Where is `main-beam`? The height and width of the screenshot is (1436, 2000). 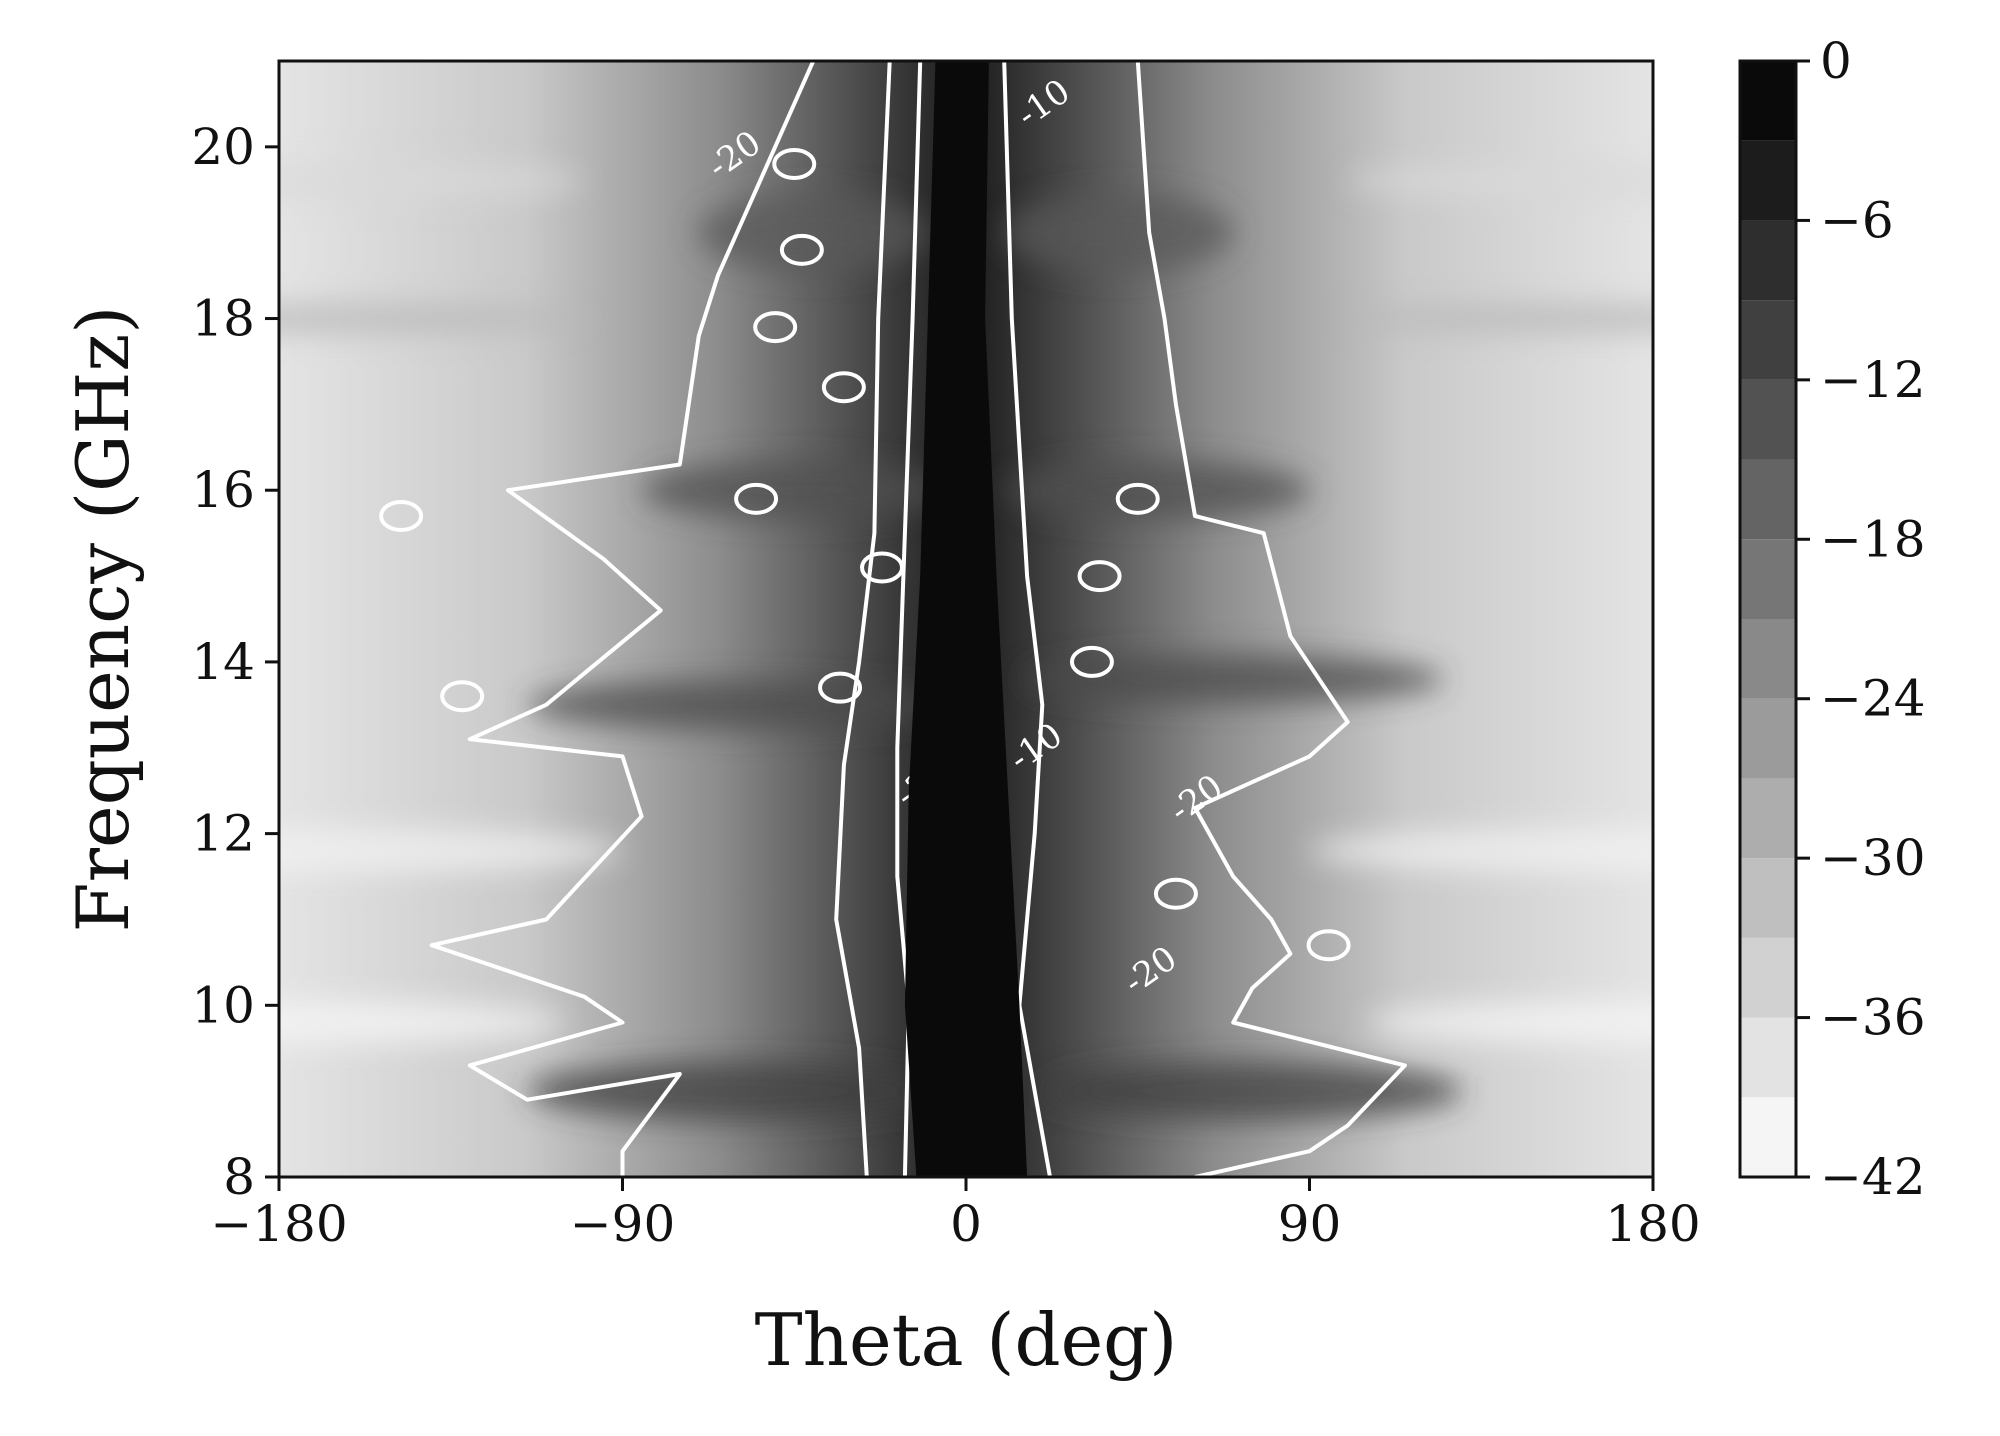
main-beam is located at coordinates (966, 619).